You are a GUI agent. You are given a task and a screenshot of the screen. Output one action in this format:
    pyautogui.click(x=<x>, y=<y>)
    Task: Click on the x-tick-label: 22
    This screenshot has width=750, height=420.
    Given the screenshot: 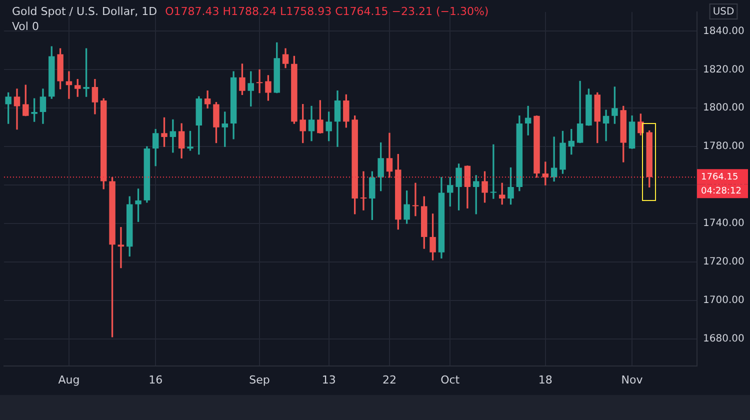 What is the action you would take?
    pyautogui.click(x=389, y=379)
    